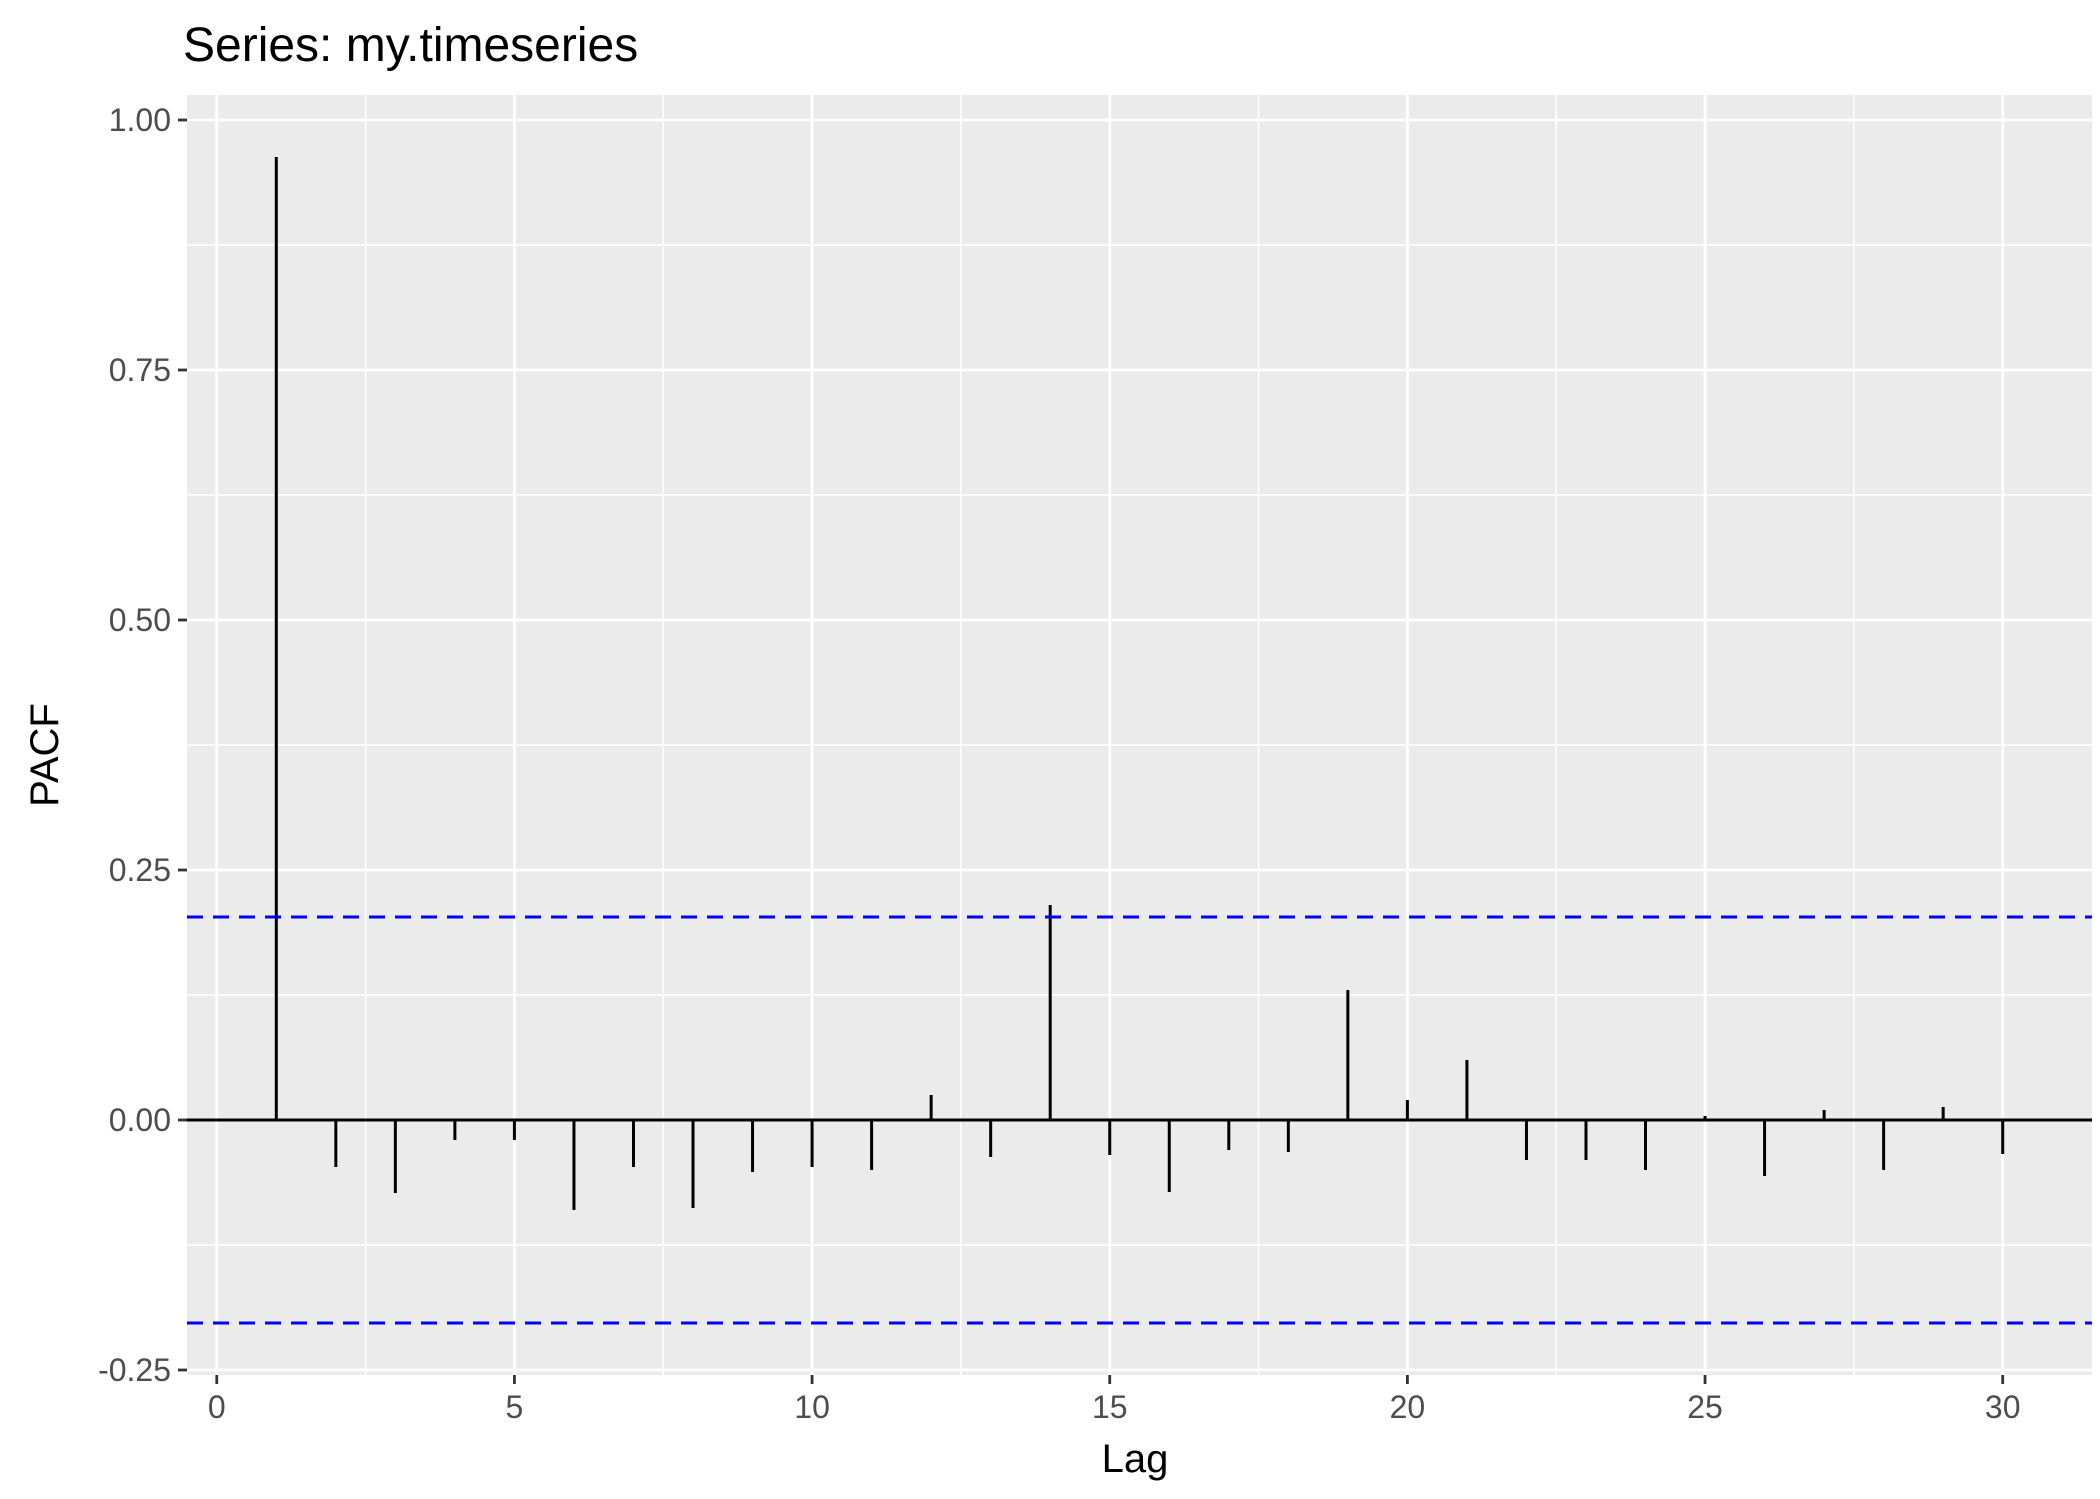  Describe the element at coordinates (140, 870) in the screenshot. I see `y-tick-label: 0.25` at that location.